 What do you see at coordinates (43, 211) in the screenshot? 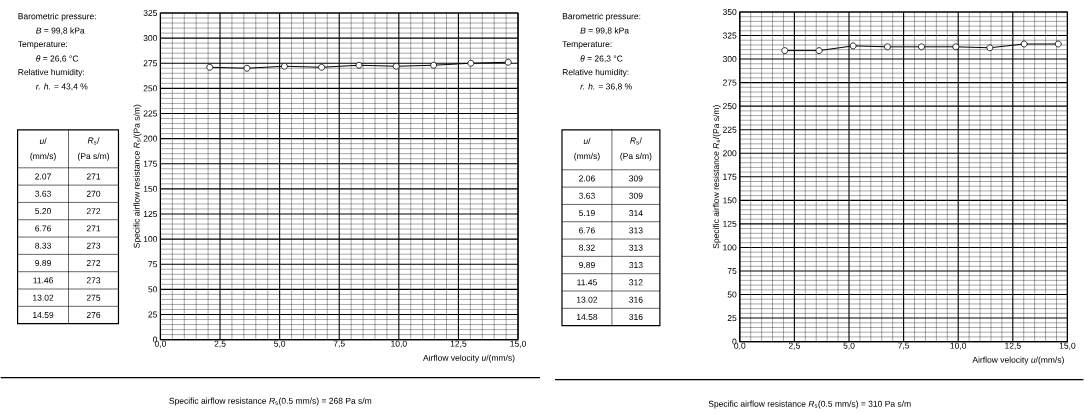
I see `text: 5.20` at bounding box center [43, 211].